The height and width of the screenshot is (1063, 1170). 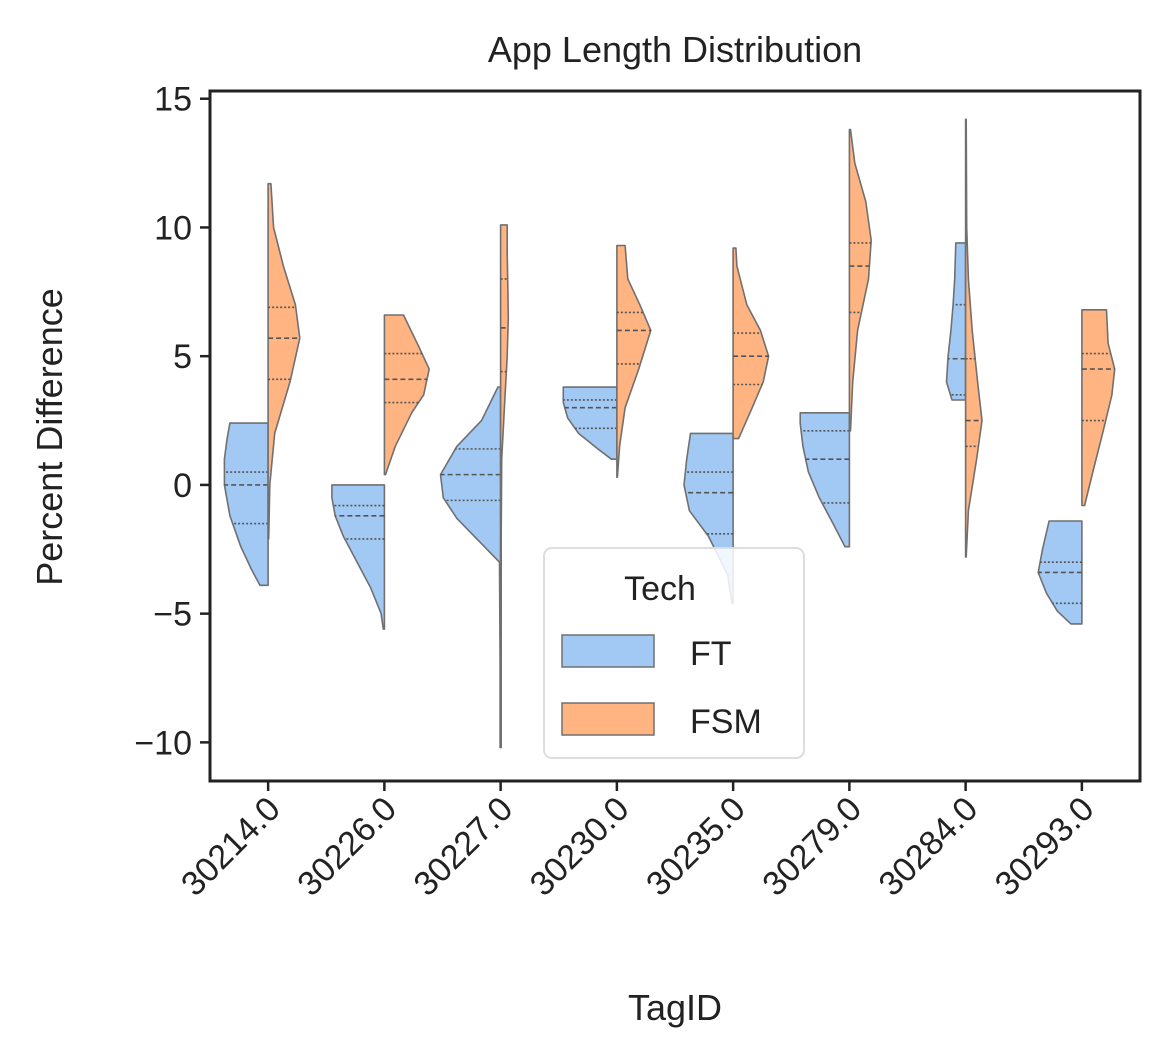 I want to click on y-tick-label: 0, so click(x=182, y=486).